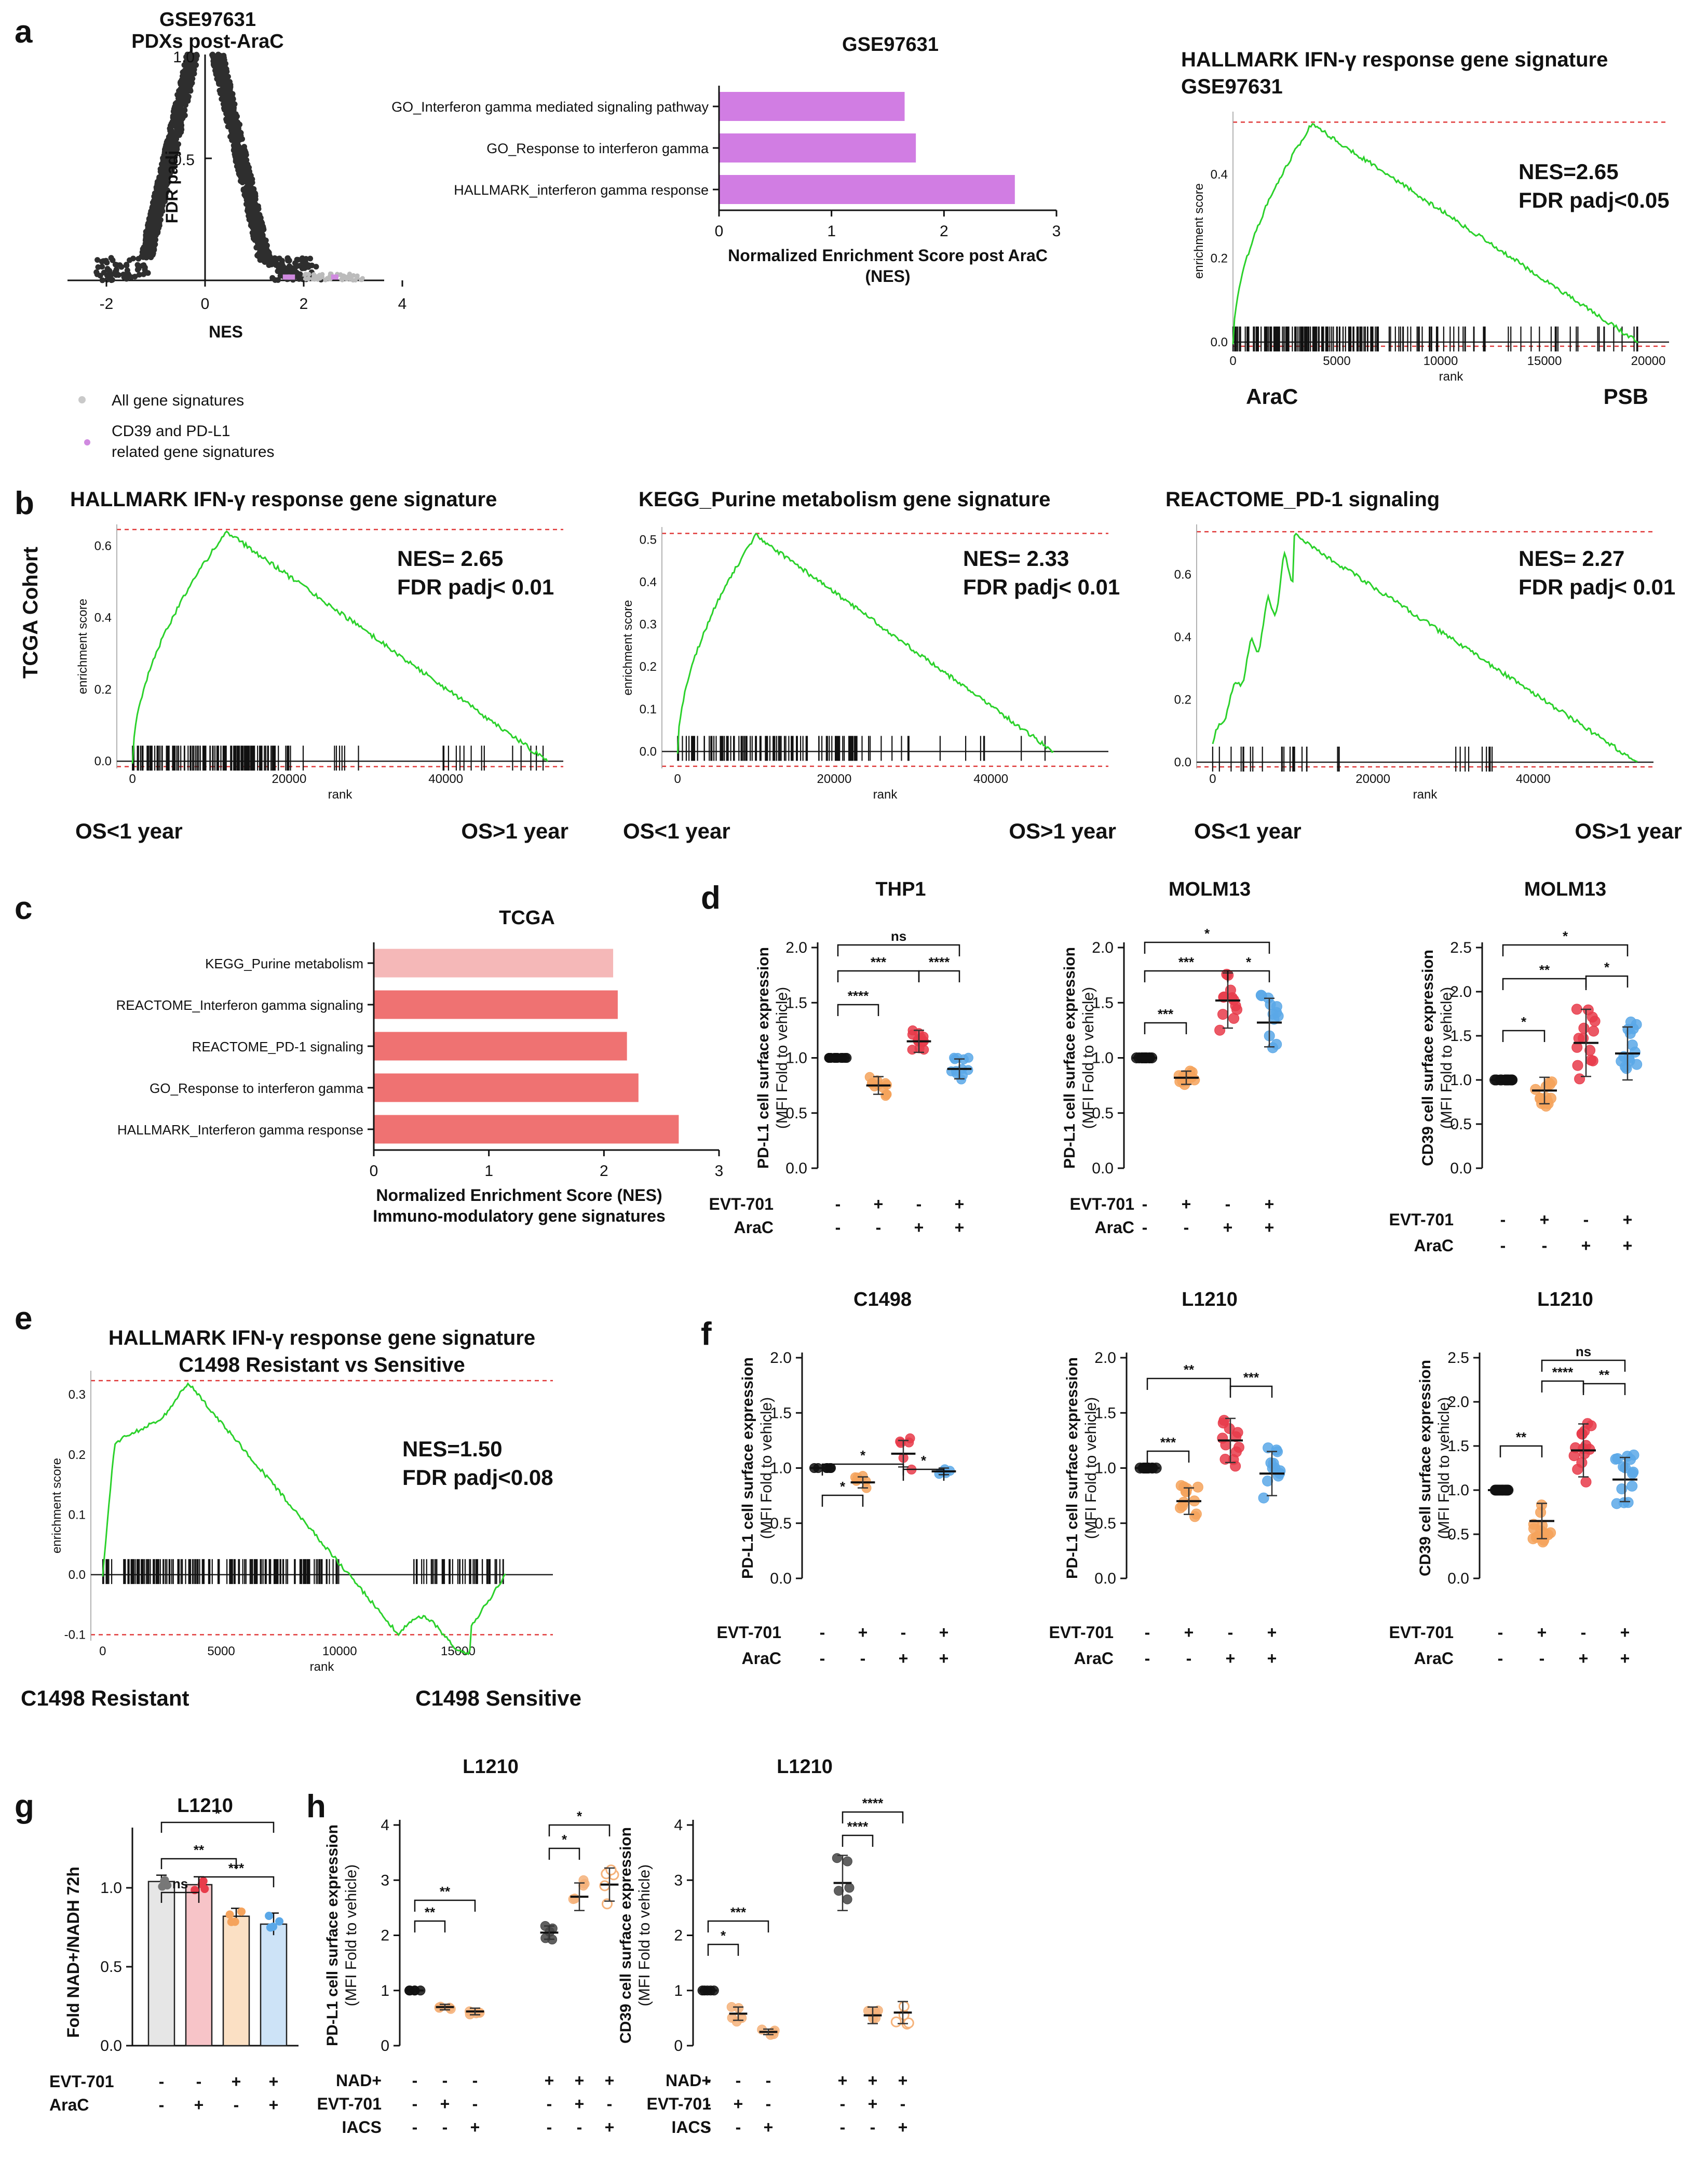  I want to click on volcano-x-label: NES, so click(226, 331).